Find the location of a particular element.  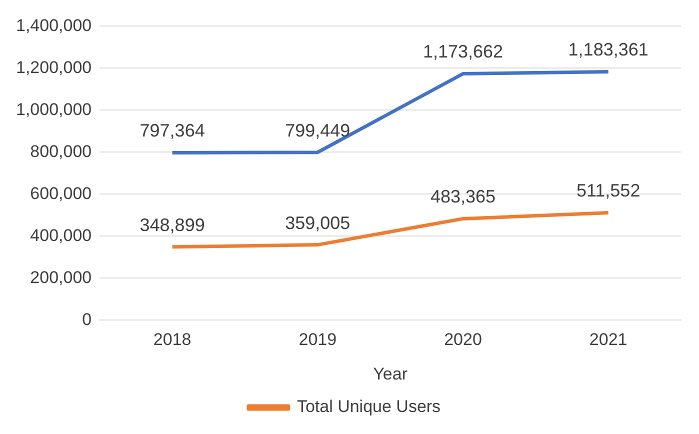

data-label: 359,005 is located at coordinates (317, 222).